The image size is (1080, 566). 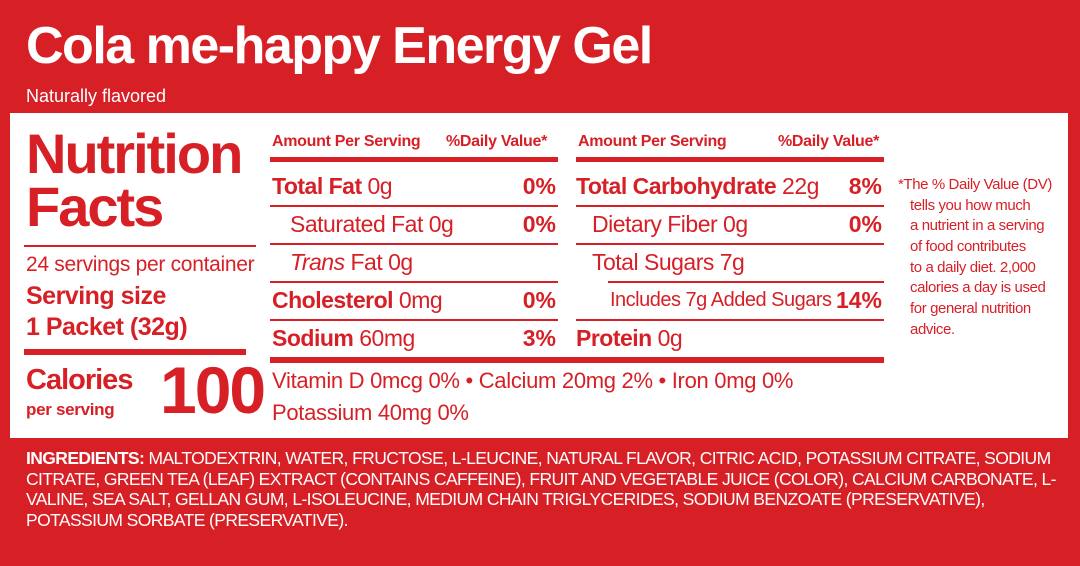 What do you see at coordinates (356, 224) in the screenshot?
I see `row-name: Saturated Fat` at bounding box center [356, 224].